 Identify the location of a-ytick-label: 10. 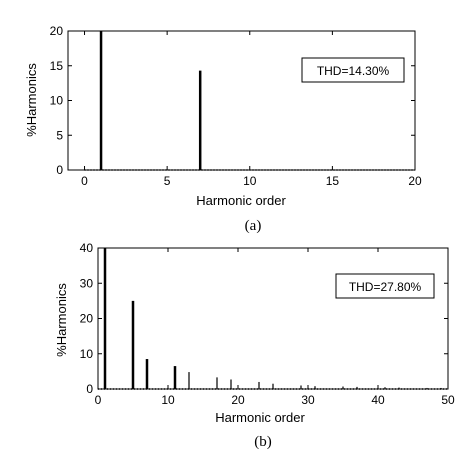
(57, 101).